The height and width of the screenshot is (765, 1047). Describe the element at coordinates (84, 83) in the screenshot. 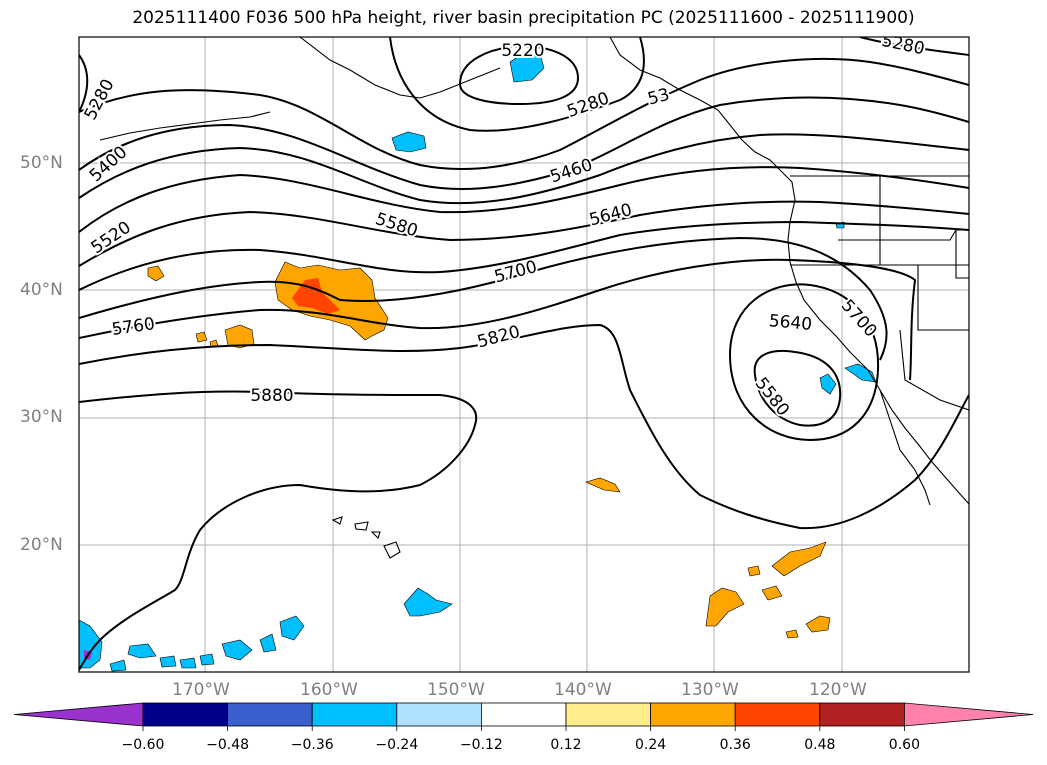

I see `contour-5280-west` at that location.